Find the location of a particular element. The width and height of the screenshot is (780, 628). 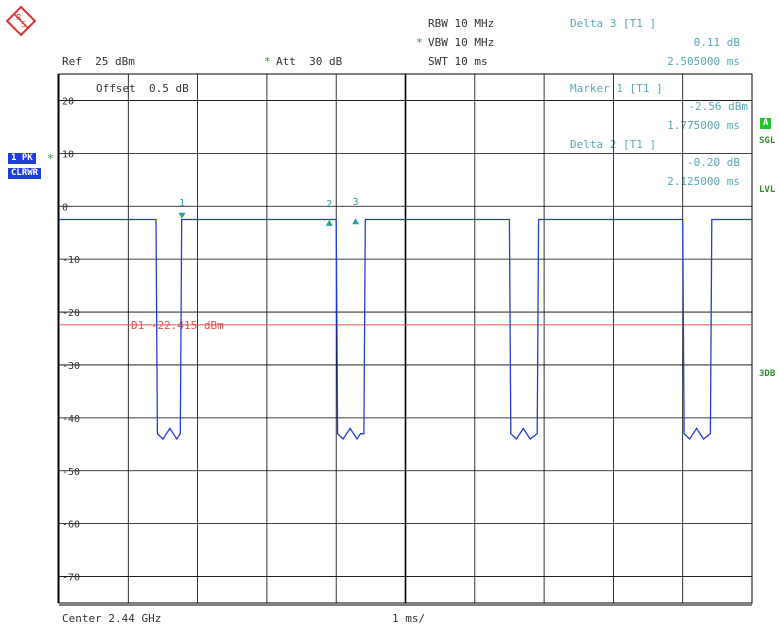

marker-2-symbol is located at coordinates (329, 222).